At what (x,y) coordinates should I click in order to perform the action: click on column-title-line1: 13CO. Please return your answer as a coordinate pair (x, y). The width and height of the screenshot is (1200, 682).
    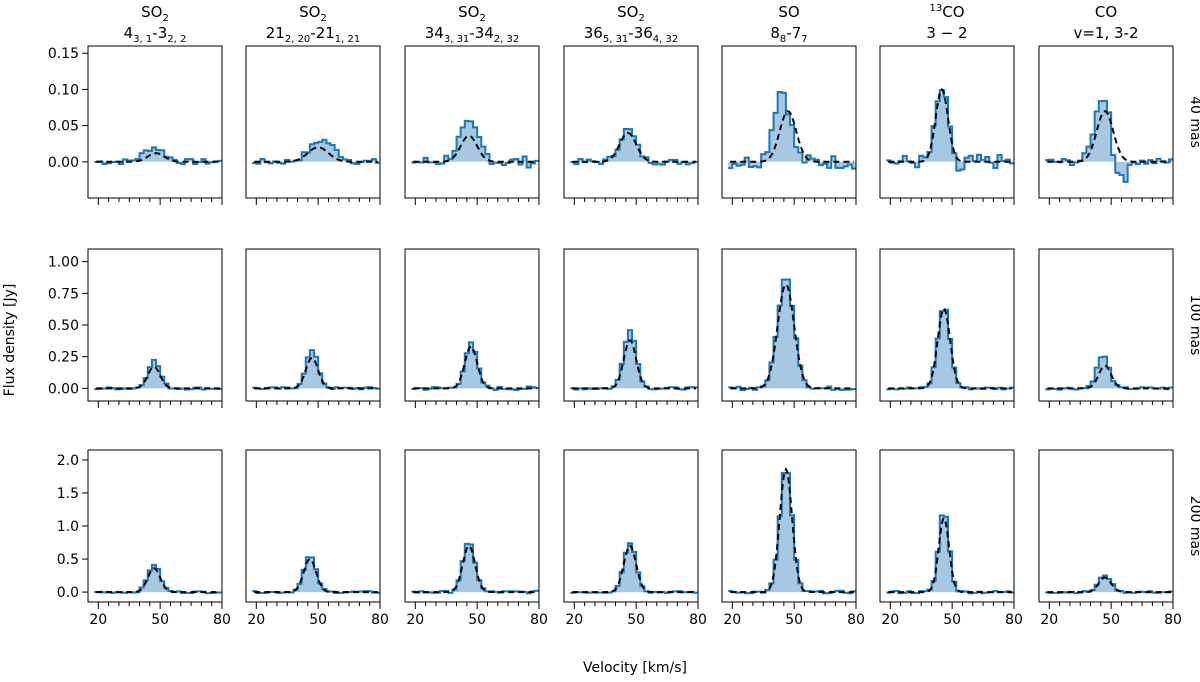
    Looking at the image, I should click on (946, 12).